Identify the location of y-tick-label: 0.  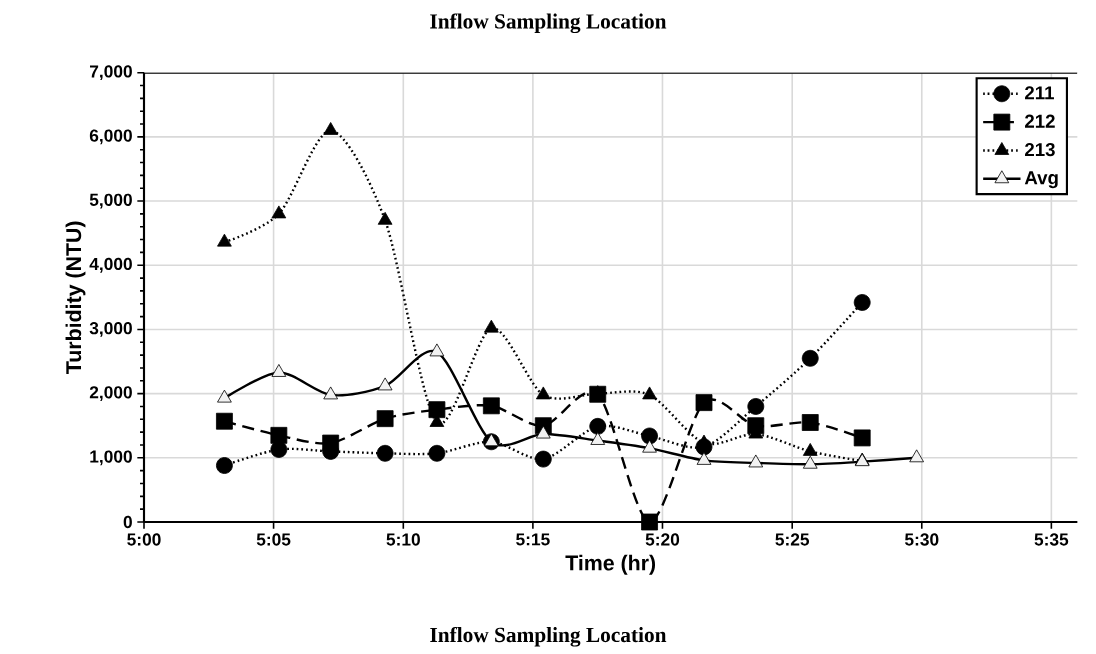
(127, 522).